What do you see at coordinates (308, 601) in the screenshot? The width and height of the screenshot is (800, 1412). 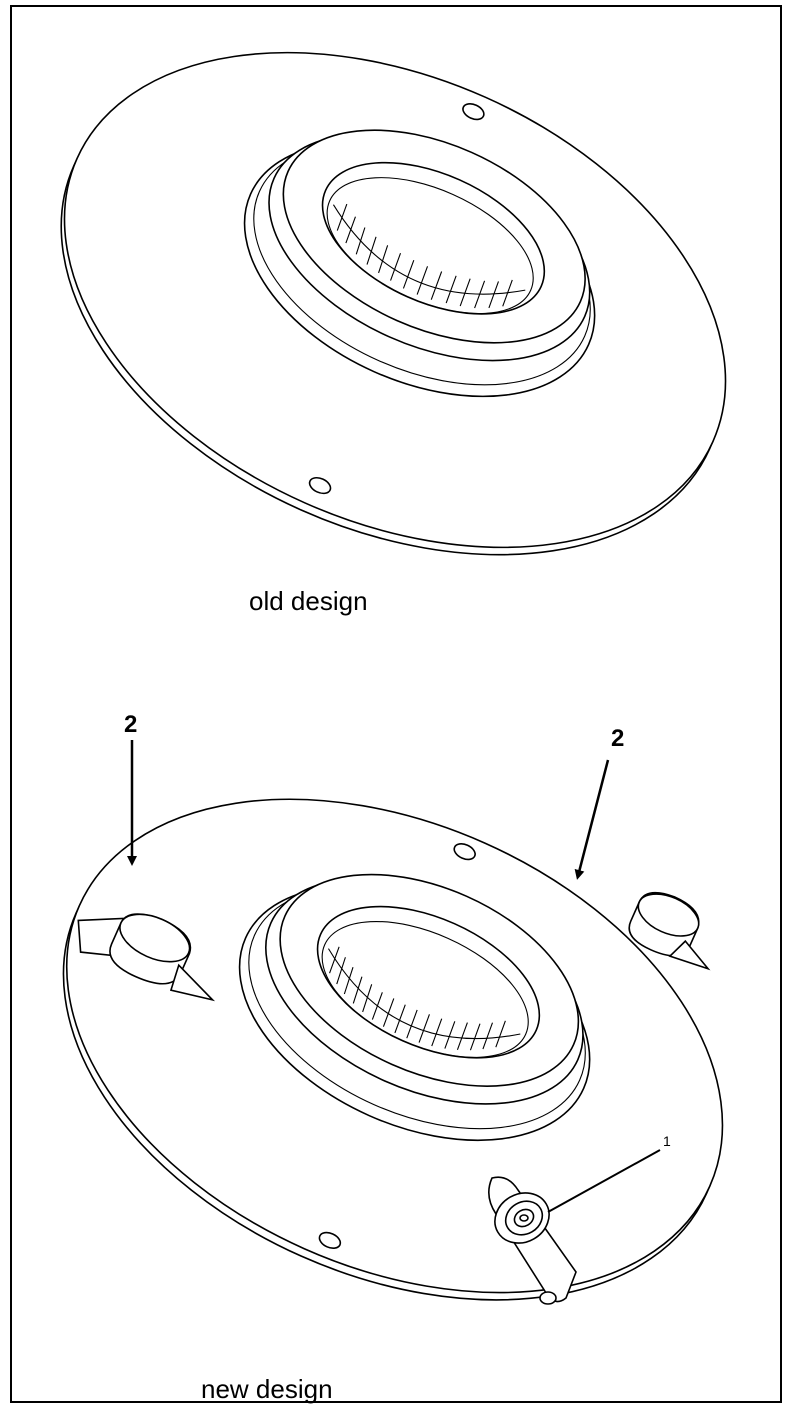 I see `old-design-caption: old design` at bounding box center [308, 601].